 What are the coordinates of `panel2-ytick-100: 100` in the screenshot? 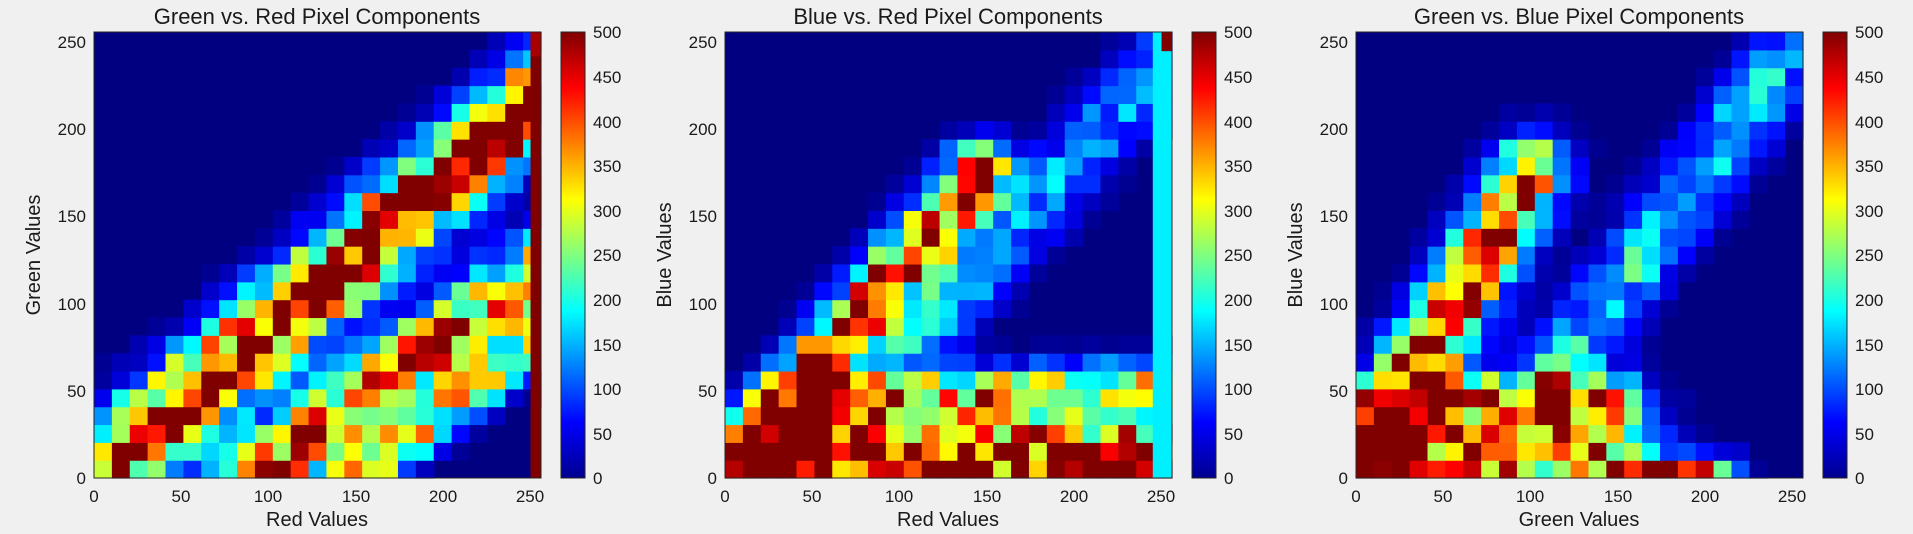 It's located at (703, 304).